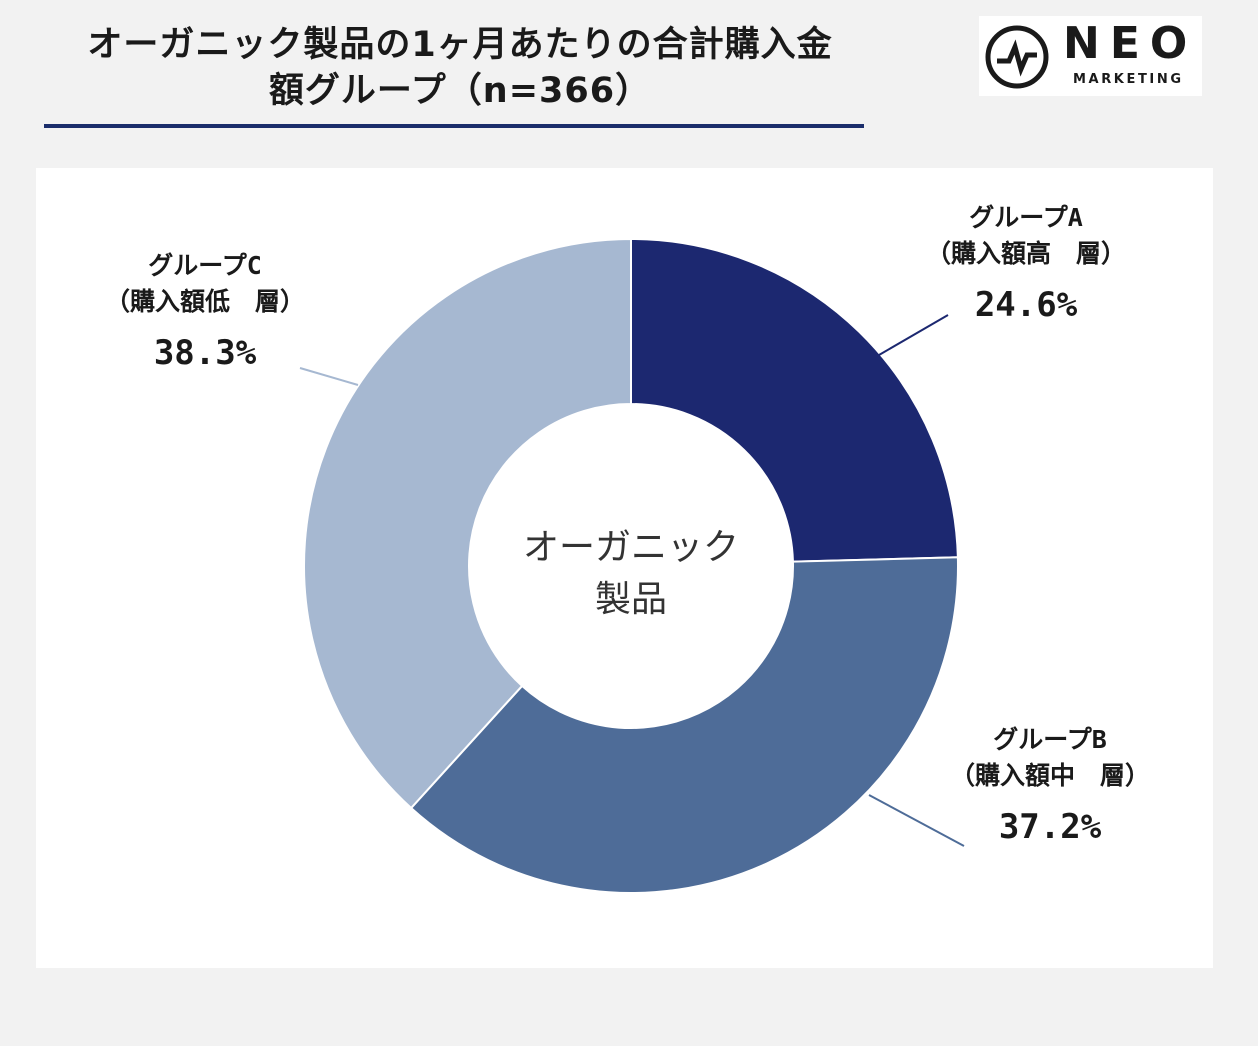  What do you see at coordinates (460, 68) in the screenshot?
I see `chart-title: オーガニック製品の1ヶ月あたりの合計購入金 額グループ（n=366）` at bounding box center [460, 68].